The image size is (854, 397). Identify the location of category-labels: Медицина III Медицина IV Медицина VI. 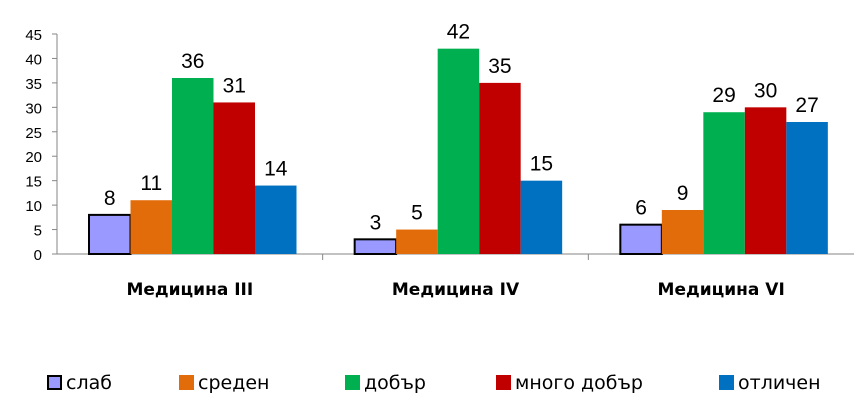
(455, 290).